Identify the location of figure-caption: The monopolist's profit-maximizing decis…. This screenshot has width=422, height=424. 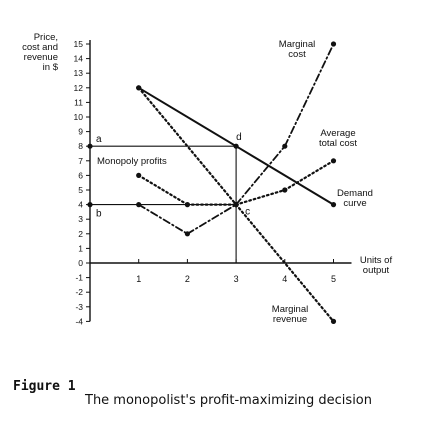
(228, 400).